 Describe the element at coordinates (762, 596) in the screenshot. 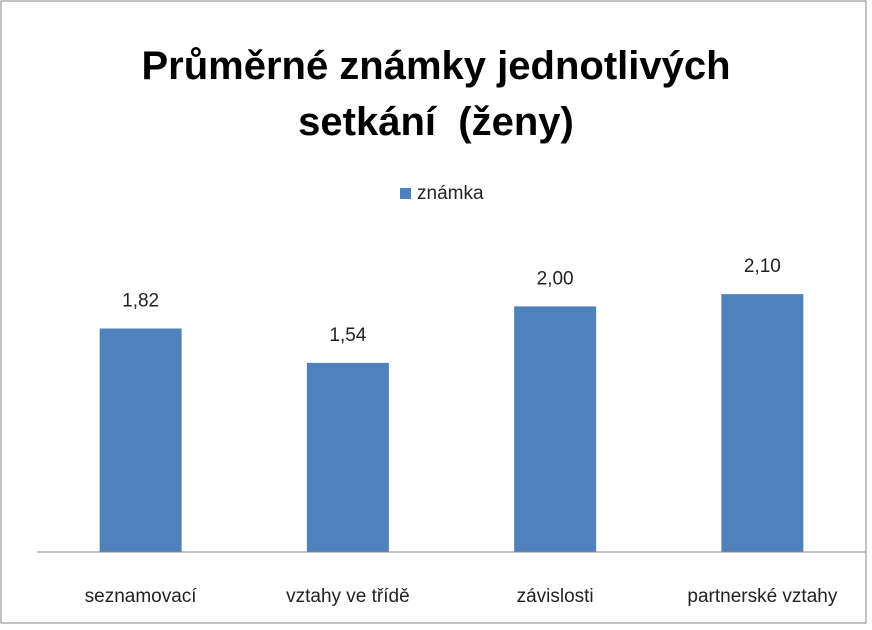

I see `x-tick-label: partnerské vztahy` at that location.